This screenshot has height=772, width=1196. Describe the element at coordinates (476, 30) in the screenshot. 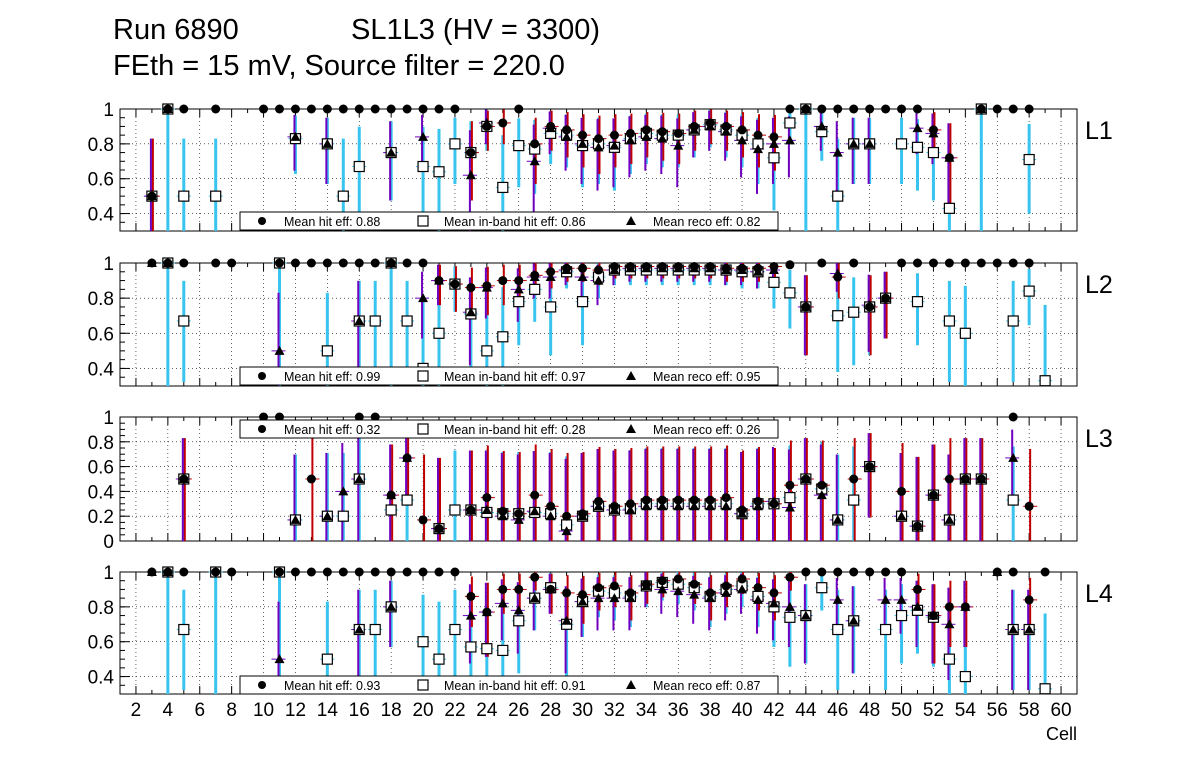

I see `chamber-title: SL1L3 (HV = 3300)` at that location.